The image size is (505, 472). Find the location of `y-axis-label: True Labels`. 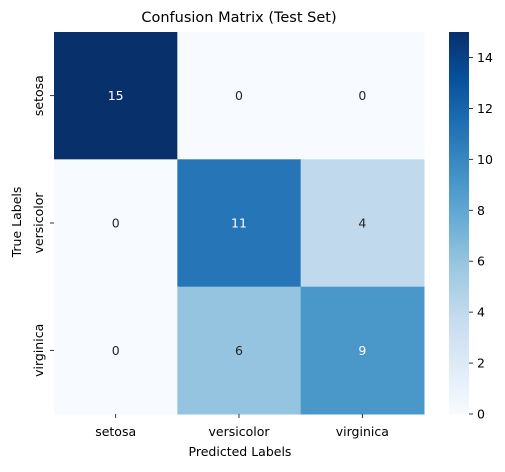

y-axis-label: True Labels is located at coordinates (16, 223).